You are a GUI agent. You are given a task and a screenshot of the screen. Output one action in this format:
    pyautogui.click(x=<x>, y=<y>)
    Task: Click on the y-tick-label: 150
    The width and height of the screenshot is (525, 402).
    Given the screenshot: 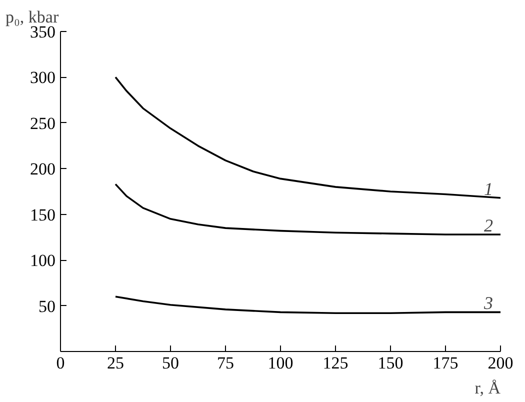 What is the action you would take?
    pyautogui.click(x=43, y=214)
    